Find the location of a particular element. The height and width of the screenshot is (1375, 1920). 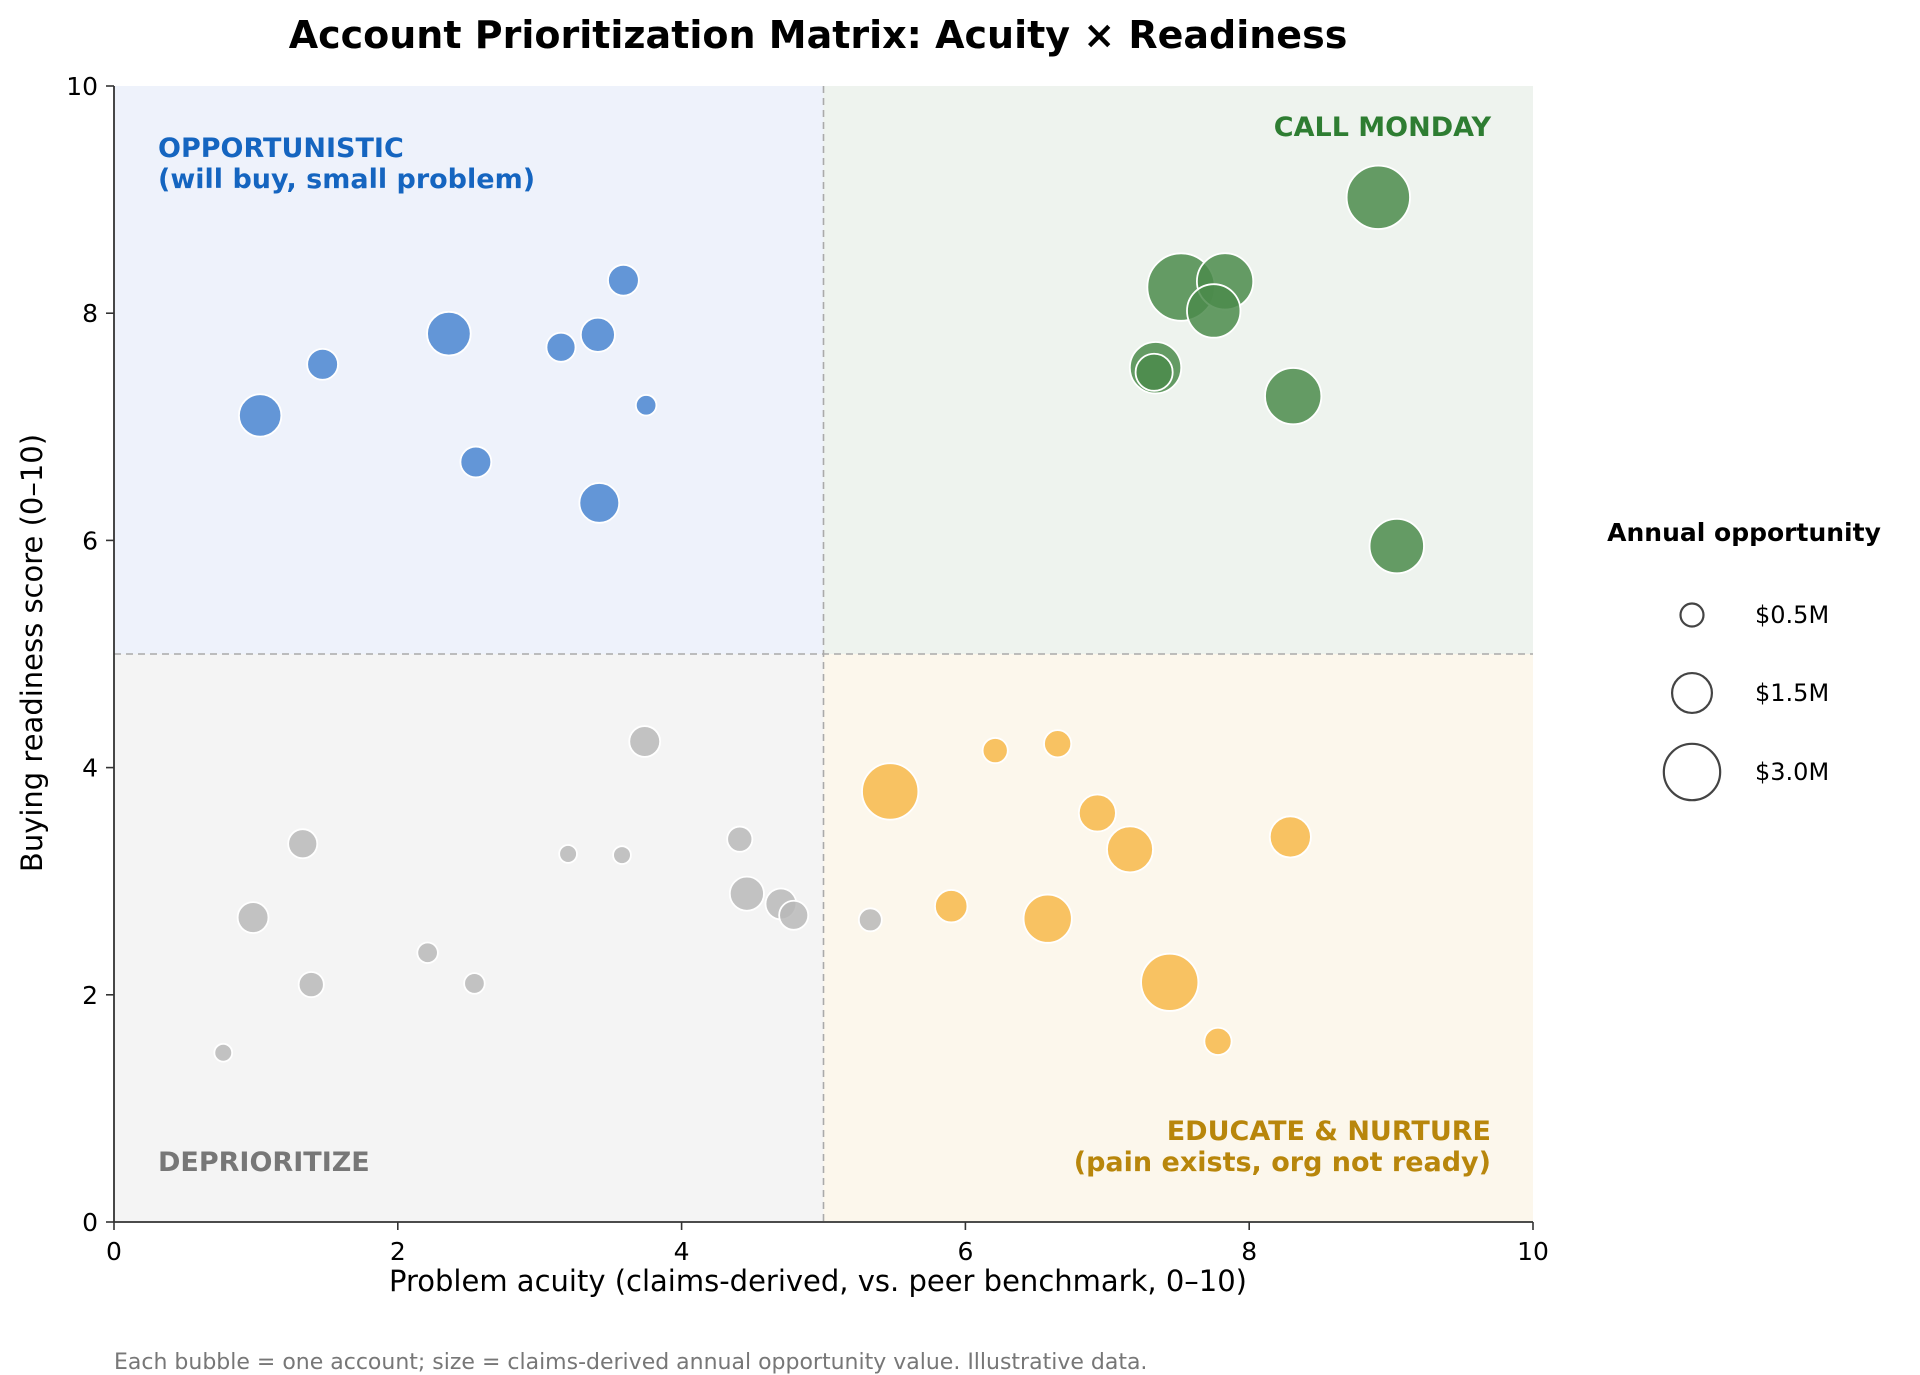

series-call-monday is located at coordinates (1276, 369).